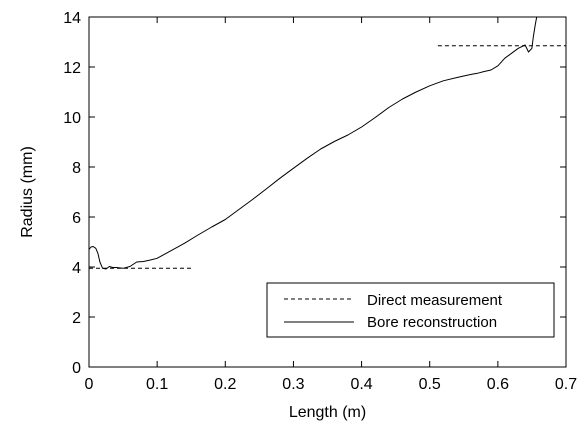  I want to click on legend-box, so click(410, 310).